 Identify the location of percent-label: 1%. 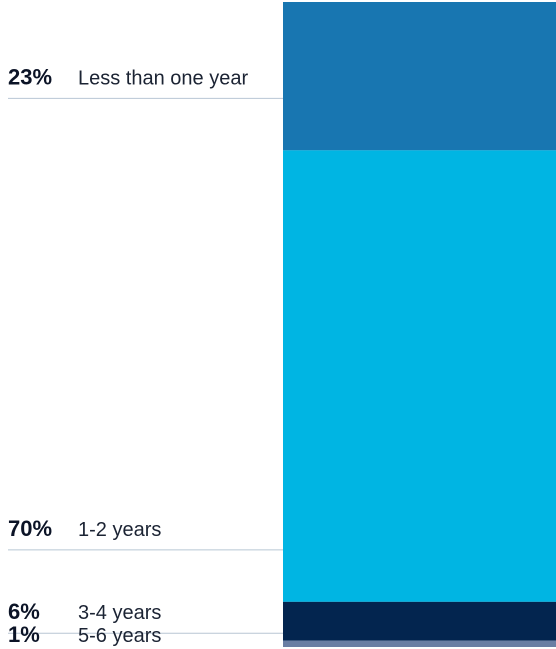
(24, 634).